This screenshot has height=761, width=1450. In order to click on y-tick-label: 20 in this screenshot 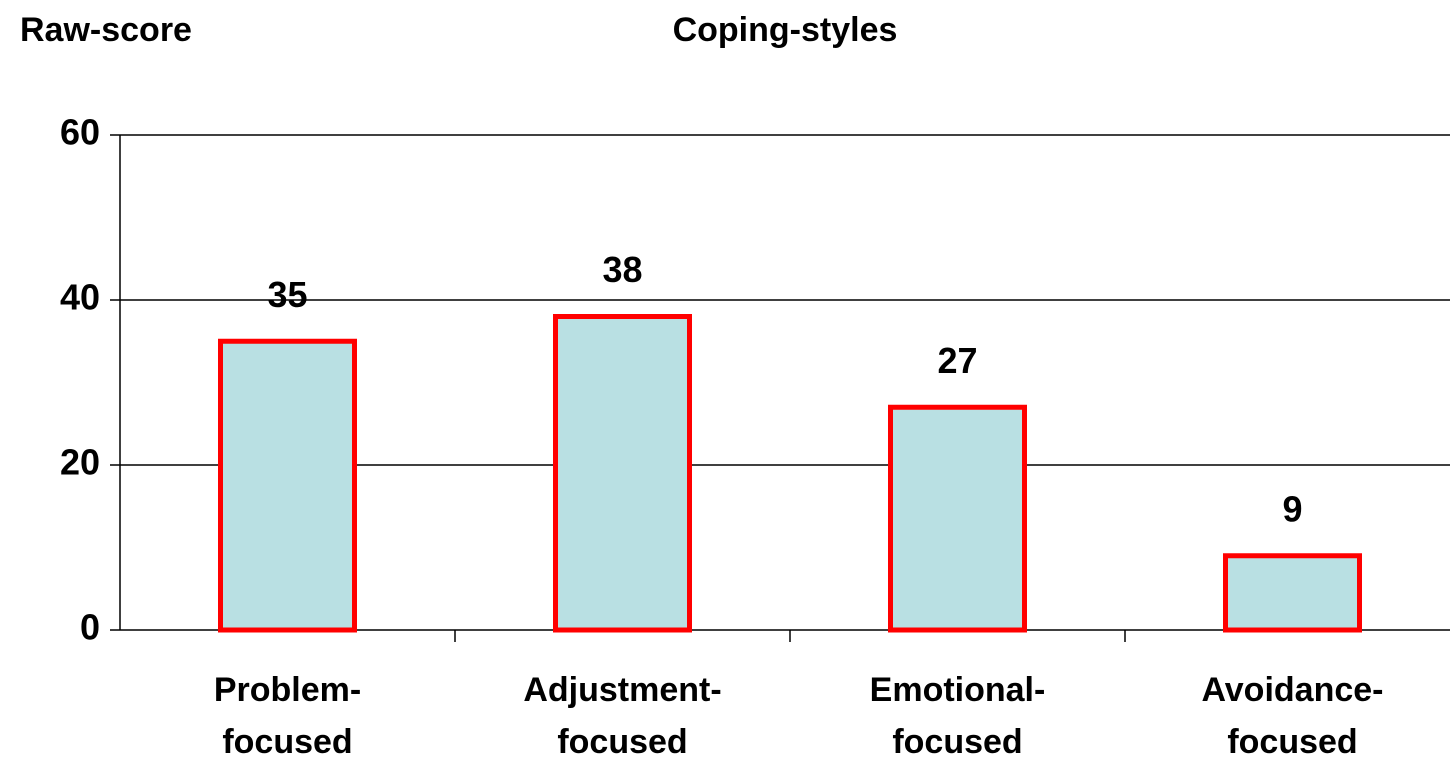, I will do `click(80, 462)`.